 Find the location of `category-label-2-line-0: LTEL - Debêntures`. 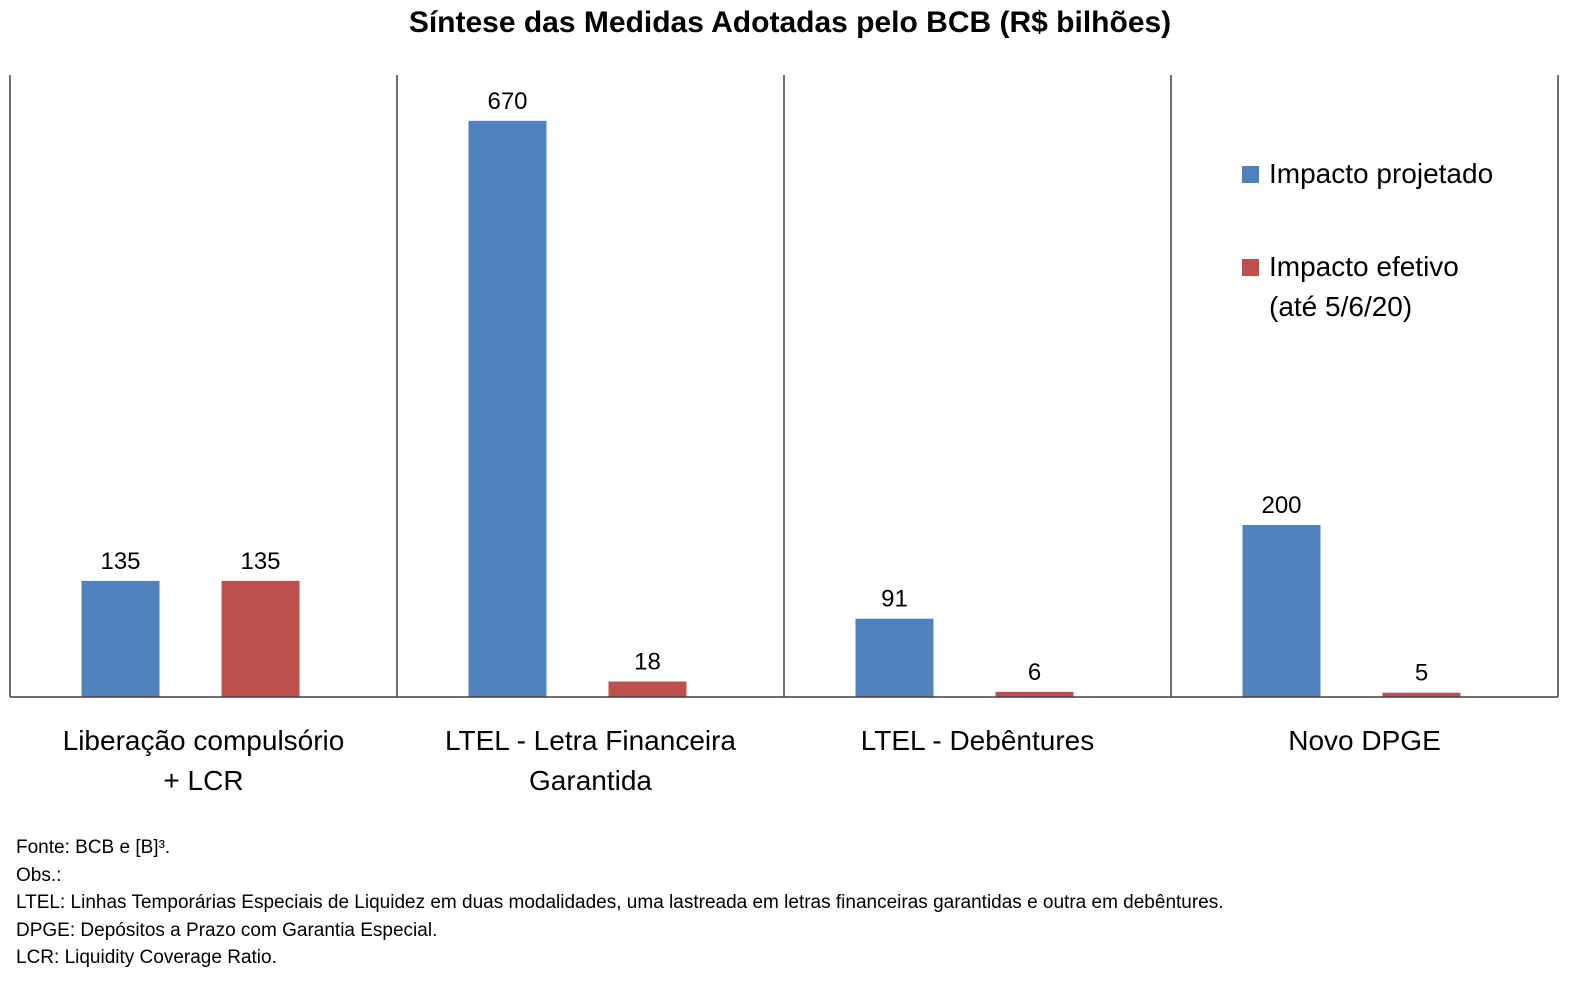

category-label-2-line-0: LTEL - Debêntures is located at coordinates (977, 740).